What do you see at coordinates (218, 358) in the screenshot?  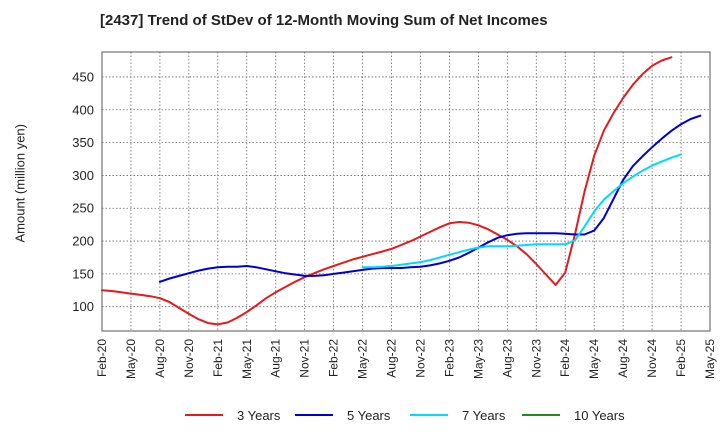 I see `x-tick-label: Feb-21` at bounding box center [218, 358].